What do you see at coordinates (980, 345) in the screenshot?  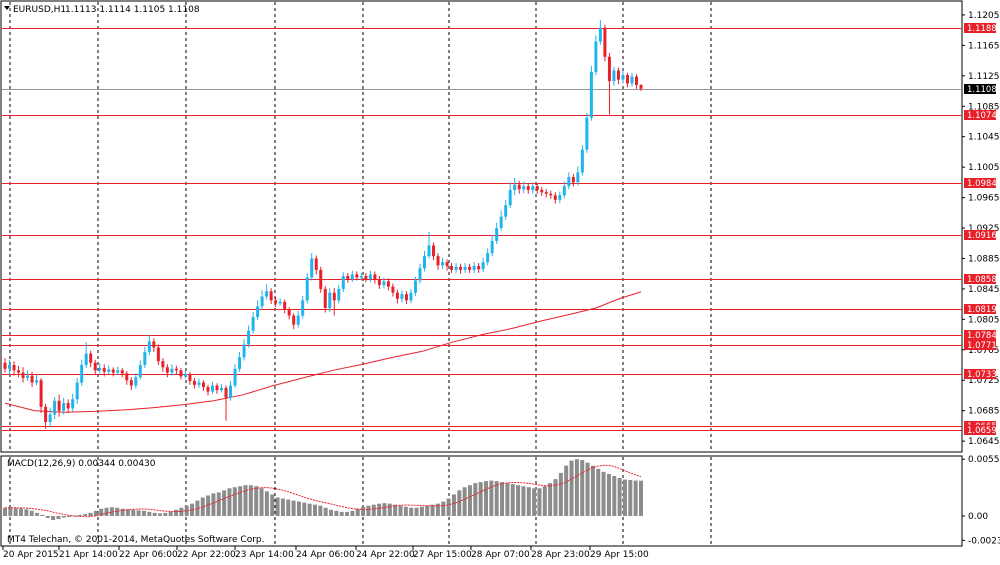 I see `level-price-tag: 1.0771` at bounding box center [980, 345].